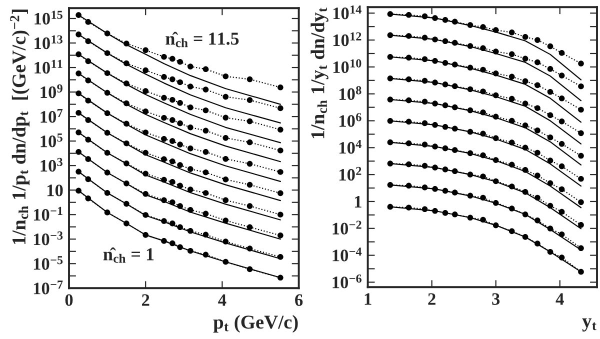 The width and height of the screenshot is (600, 339). What do you see at coordinates (351, 173) in the screenshot?
I see `y-tick-label: 10$^{2}$` at bounding box center [351, 173].